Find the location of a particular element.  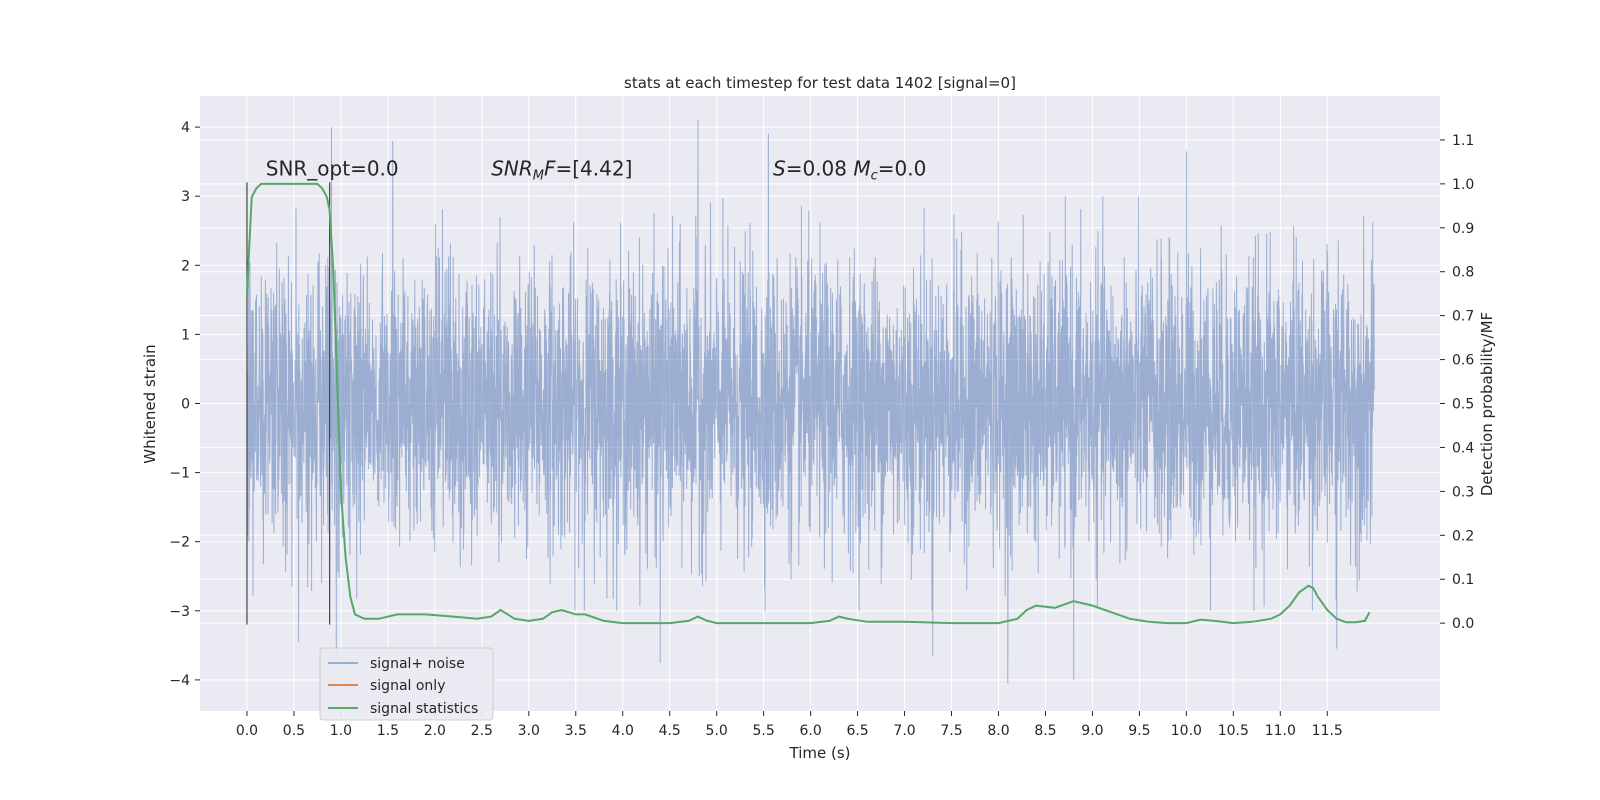

legend-label-signal-statistics: signal statistics is located at coordinates (424, 709).